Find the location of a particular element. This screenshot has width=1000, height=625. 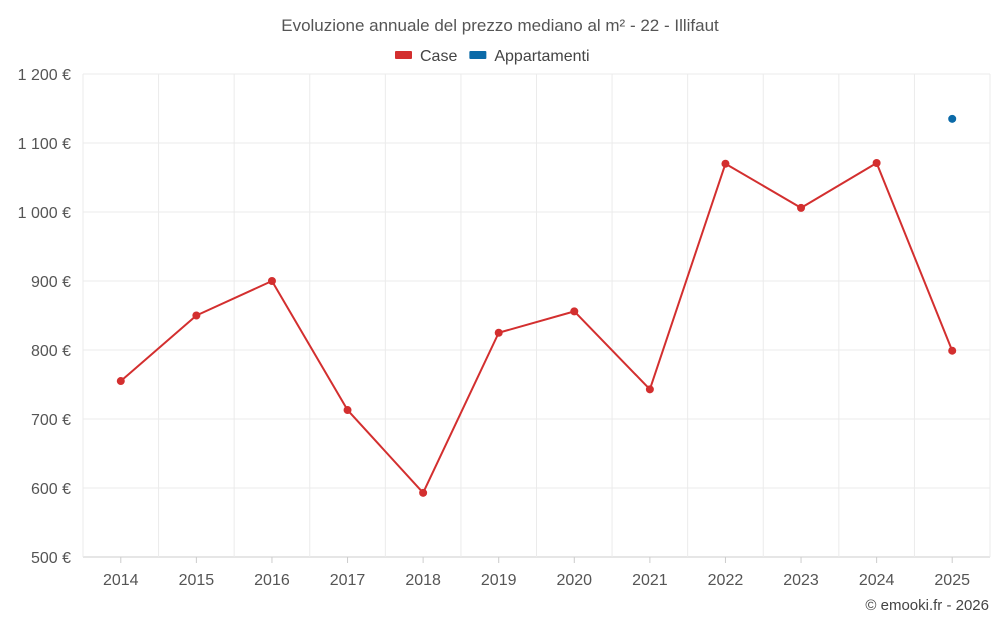

x-tick-label: 2023 is located at coordinates (801, 580).